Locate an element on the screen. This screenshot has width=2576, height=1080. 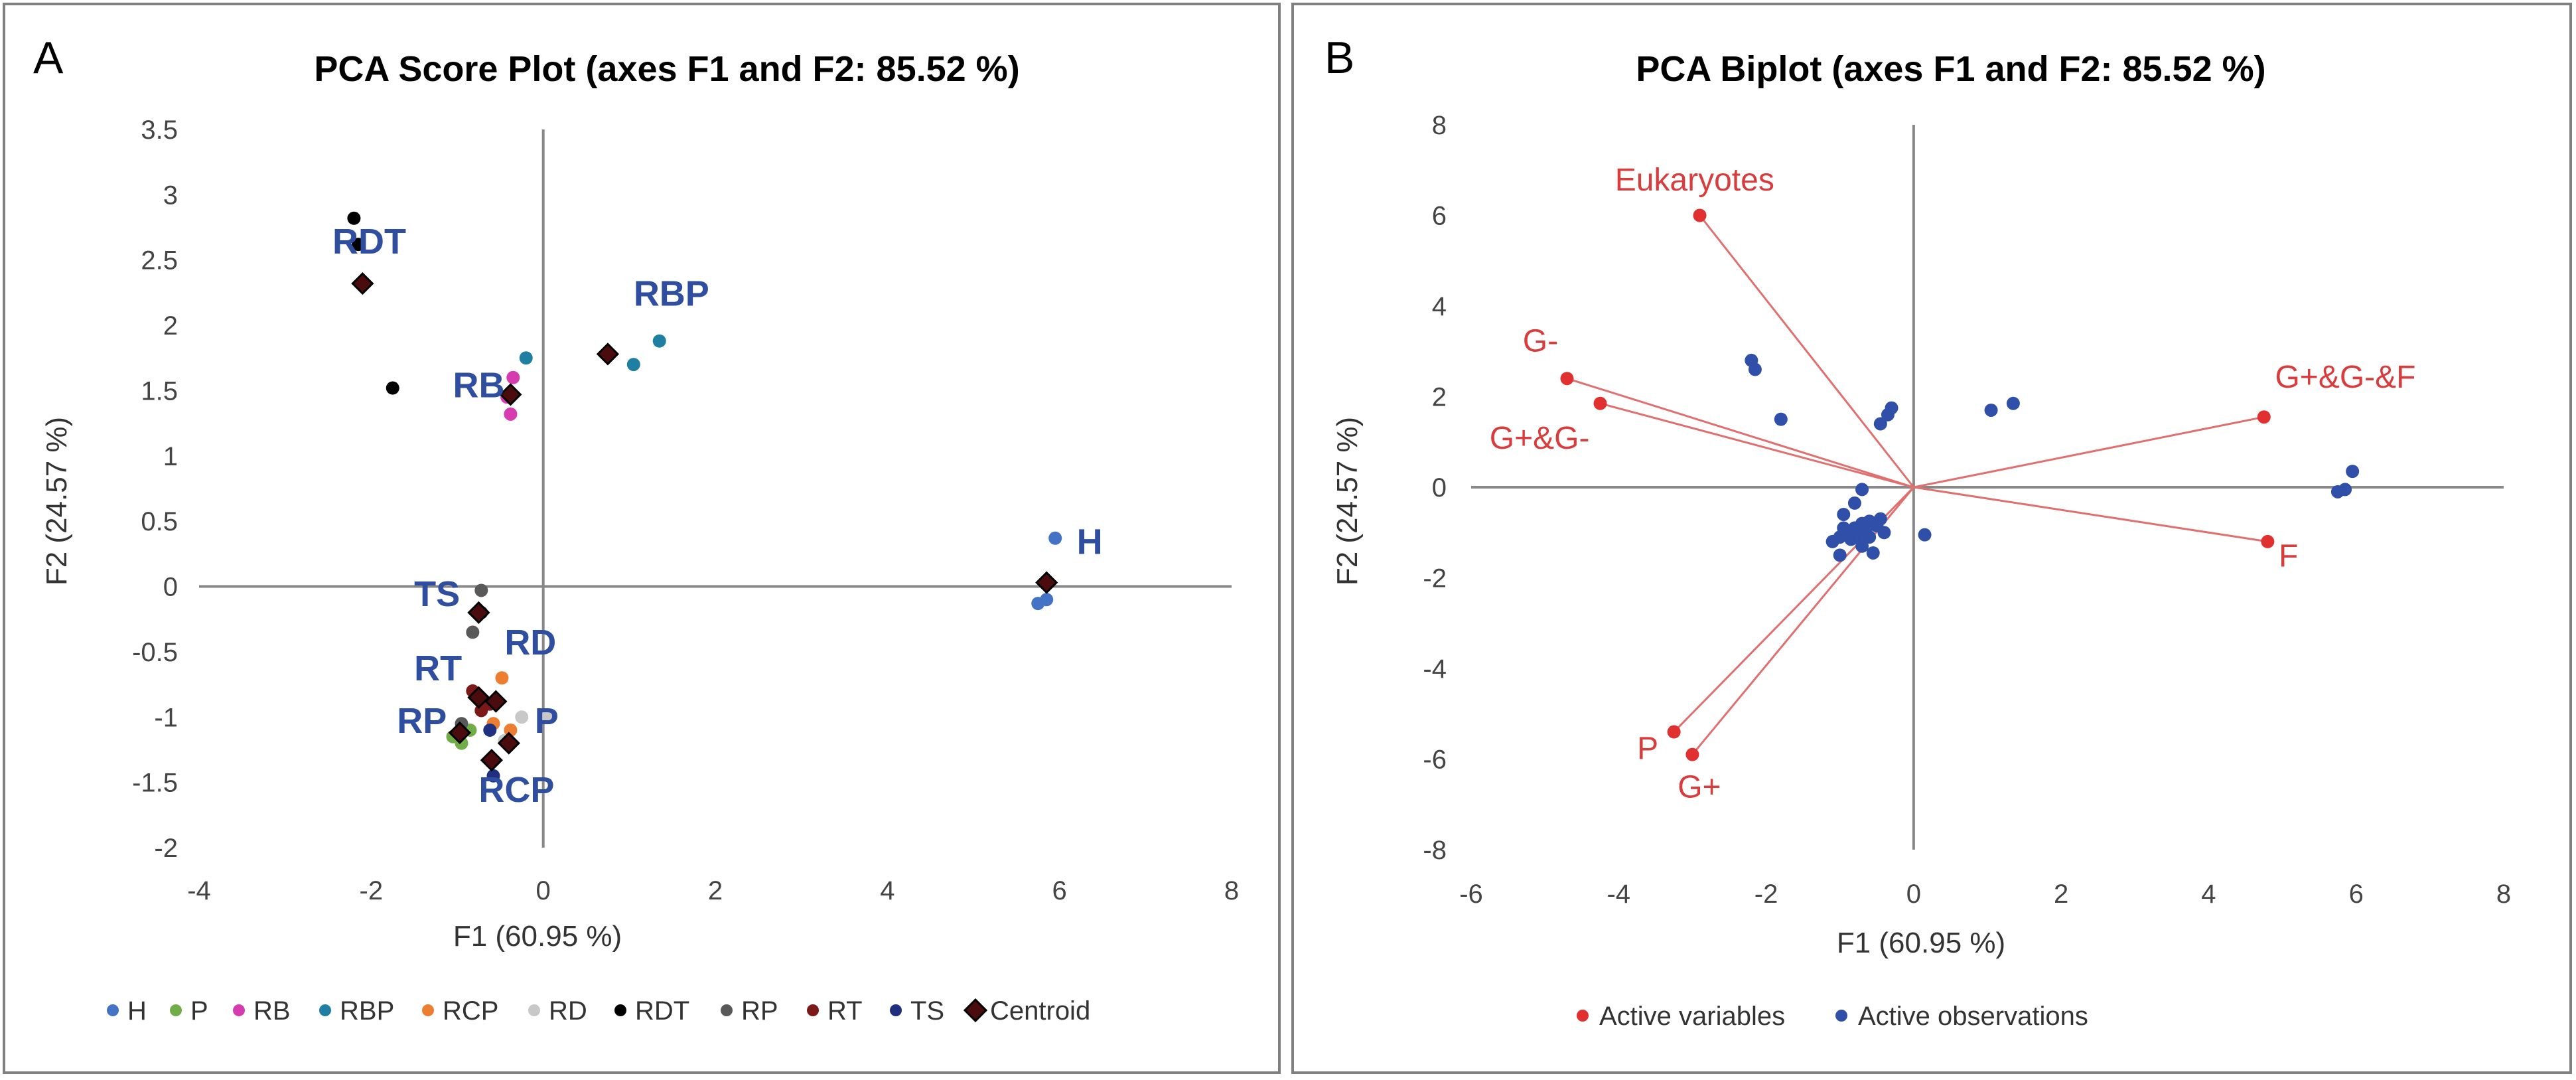
biplot-x-tick-label: 0 is located at coordinates (1913, 894).